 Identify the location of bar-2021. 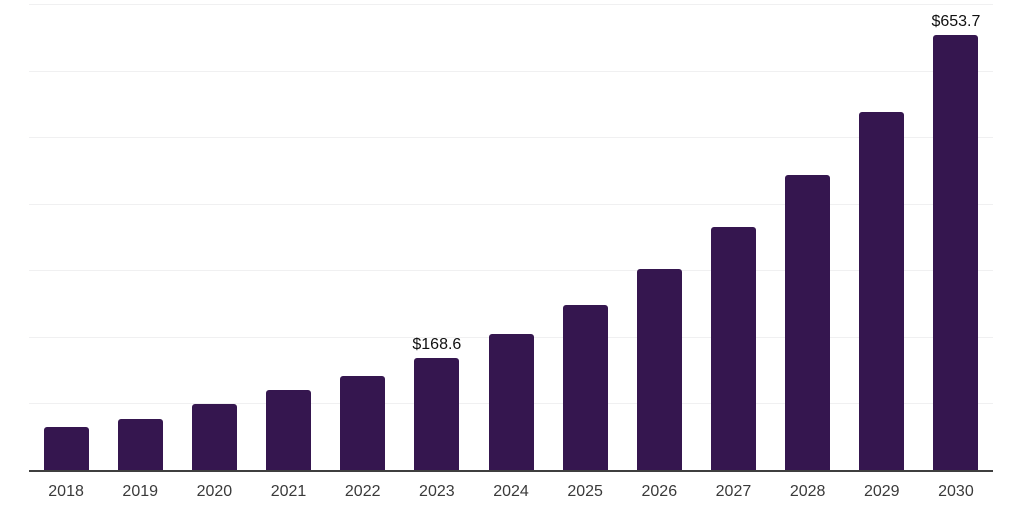
(289, 430).